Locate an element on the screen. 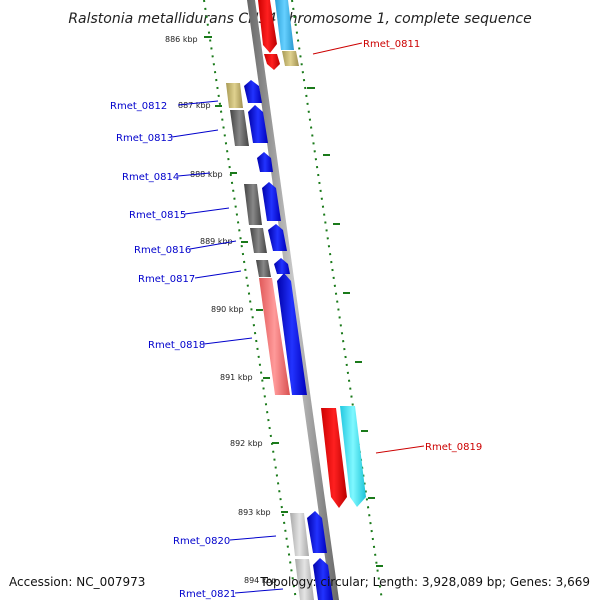 This screenshot has width=600, height=600. outer-track-genes is located at coordinates (270, 341).